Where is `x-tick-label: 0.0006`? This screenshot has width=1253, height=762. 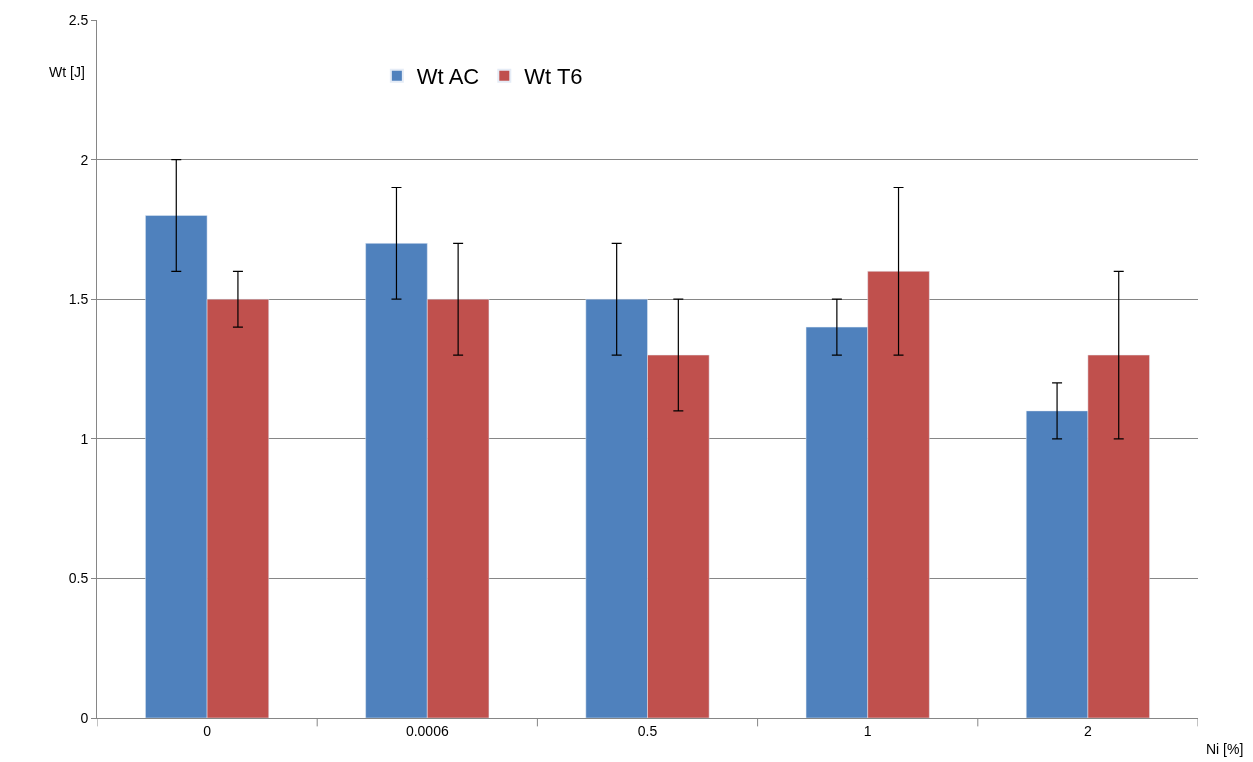 x-tick-label: 0.0006 is located at coordinates (427, 730).